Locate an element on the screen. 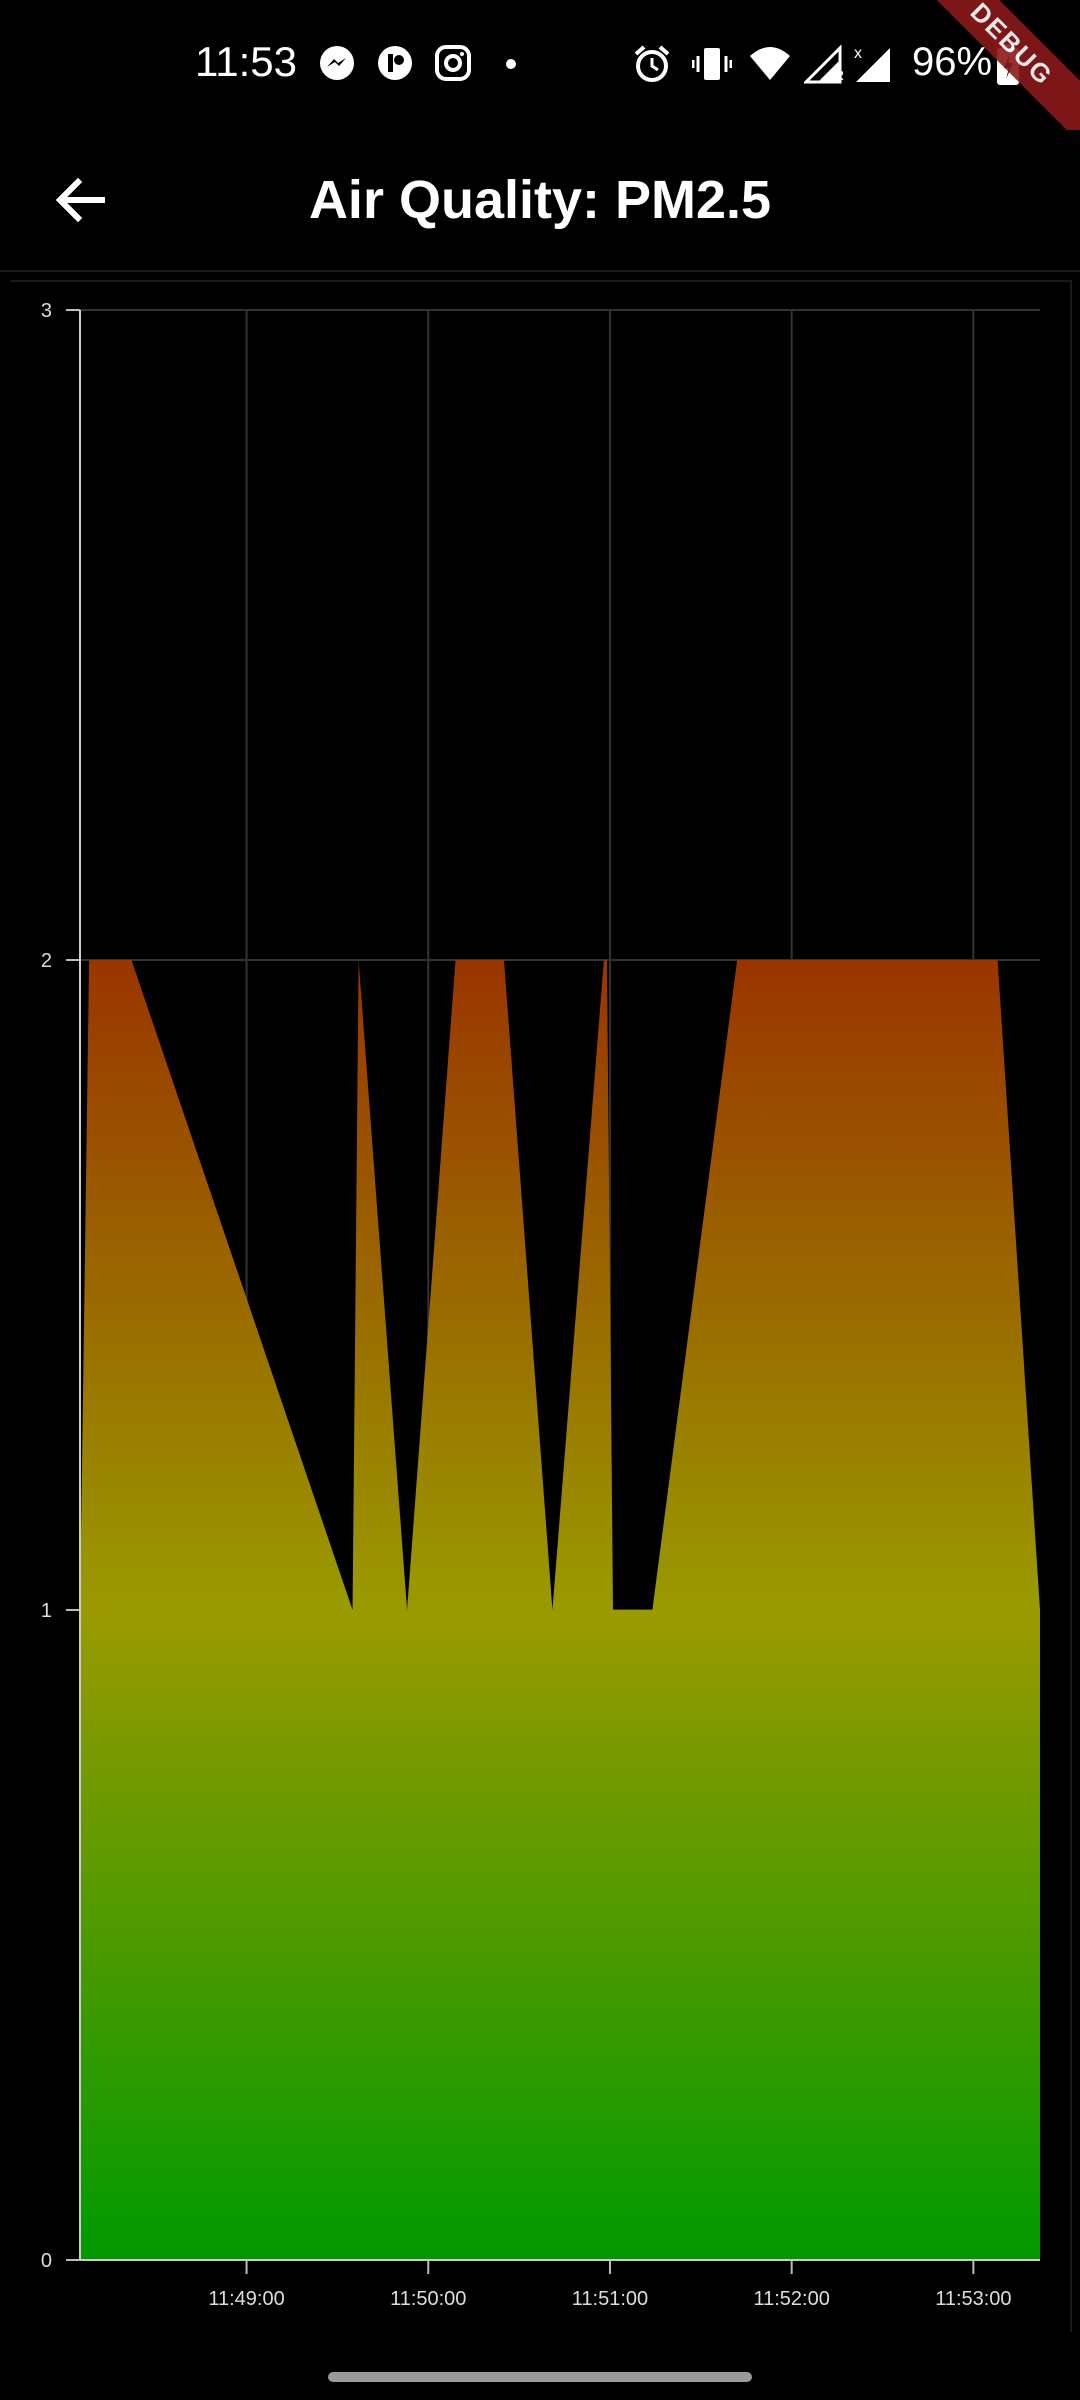 This screenshot has width=1080, height=2400. back-button is located at coordinates (80, 200).